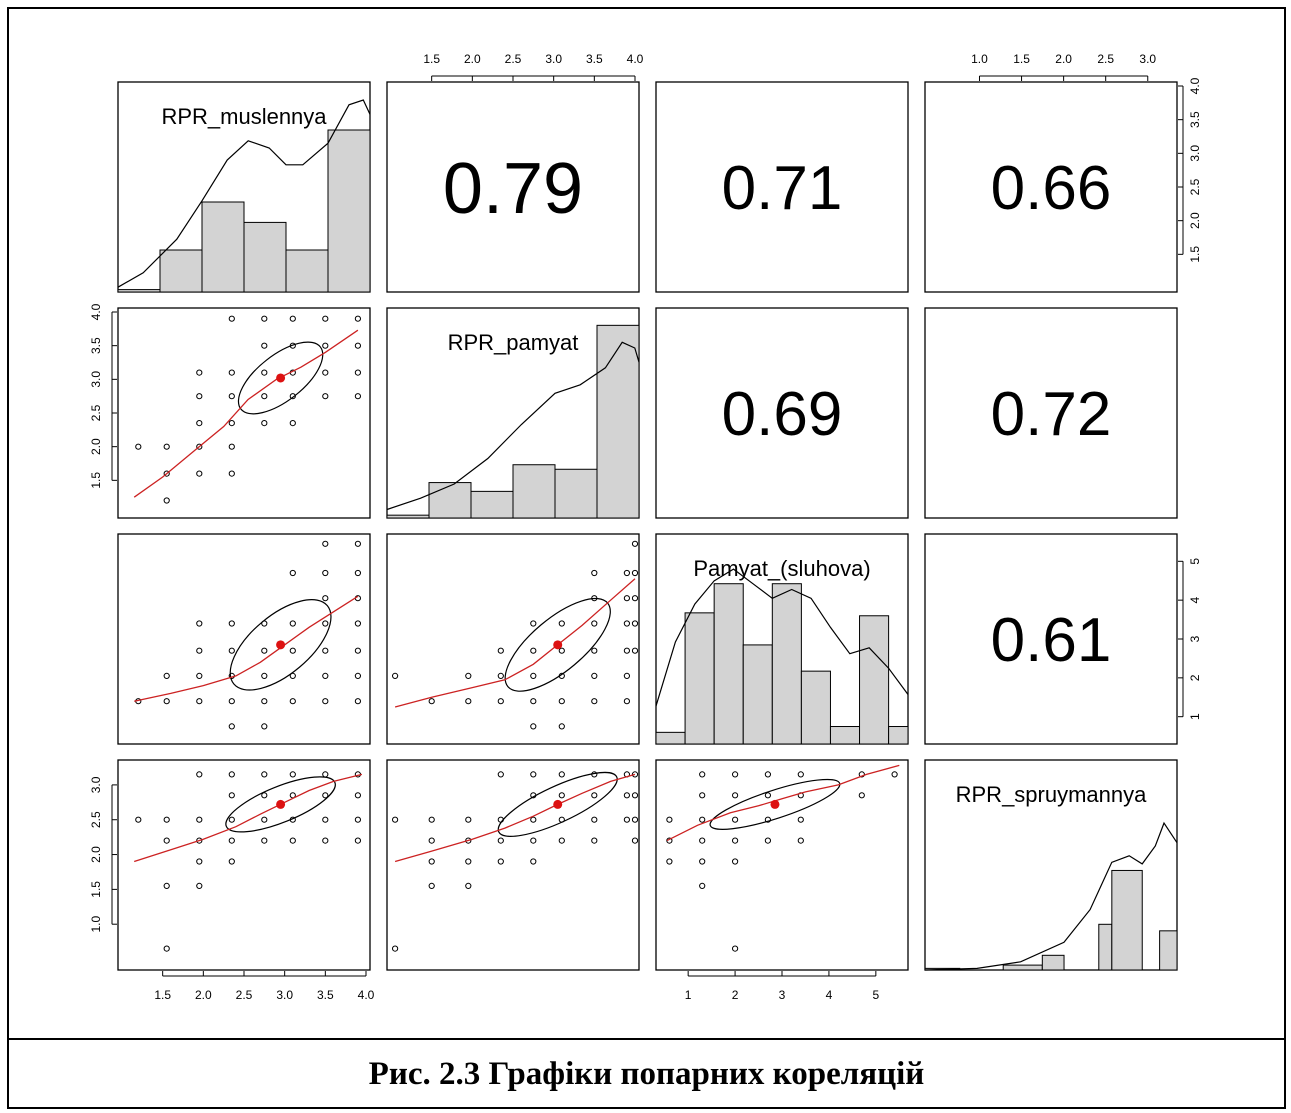 Image resolution: width=1291 pixels, height=1113 pixels. I want to click on histogram-3: RPR_spruymannya, so click(1051, 876).